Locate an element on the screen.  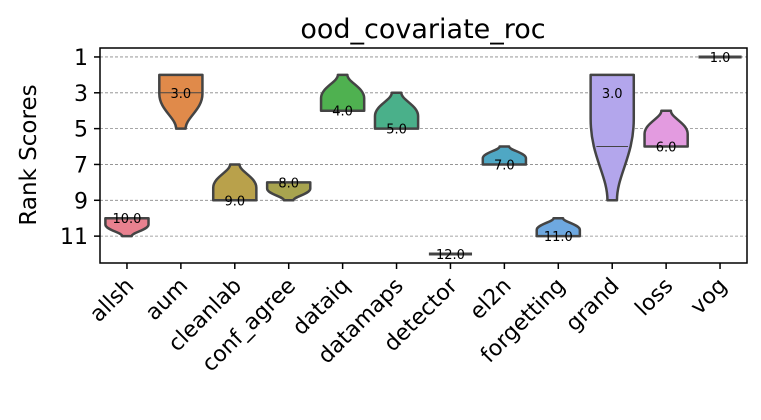
violin-grand: 3.0 is located at coordinates (612, 137).